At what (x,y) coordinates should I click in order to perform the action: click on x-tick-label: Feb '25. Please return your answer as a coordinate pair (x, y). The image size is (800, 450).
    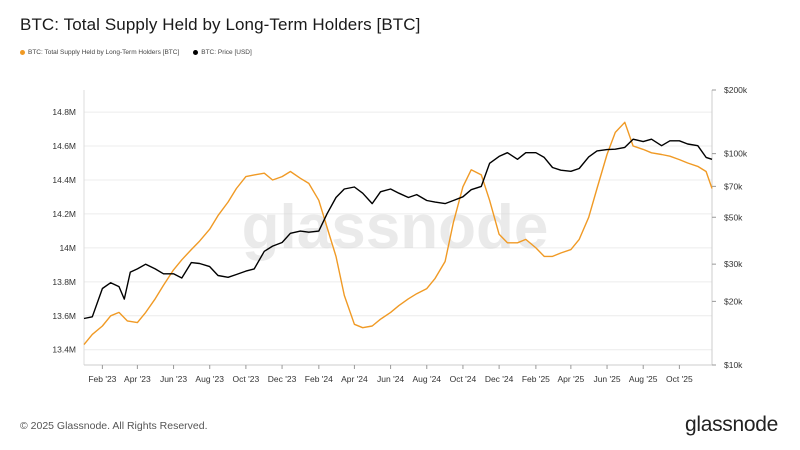
    Looking at the image, I should click on (536, 379).